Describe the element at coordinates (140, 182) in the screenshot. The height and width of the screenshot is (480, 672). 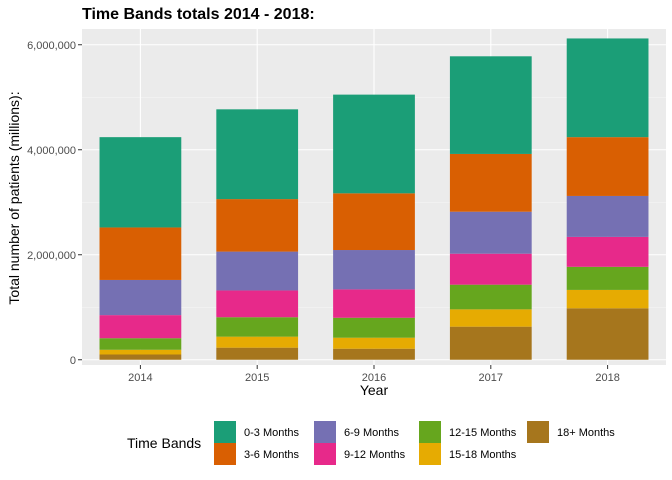
I see `bar-2014-0-3-months` at that location.